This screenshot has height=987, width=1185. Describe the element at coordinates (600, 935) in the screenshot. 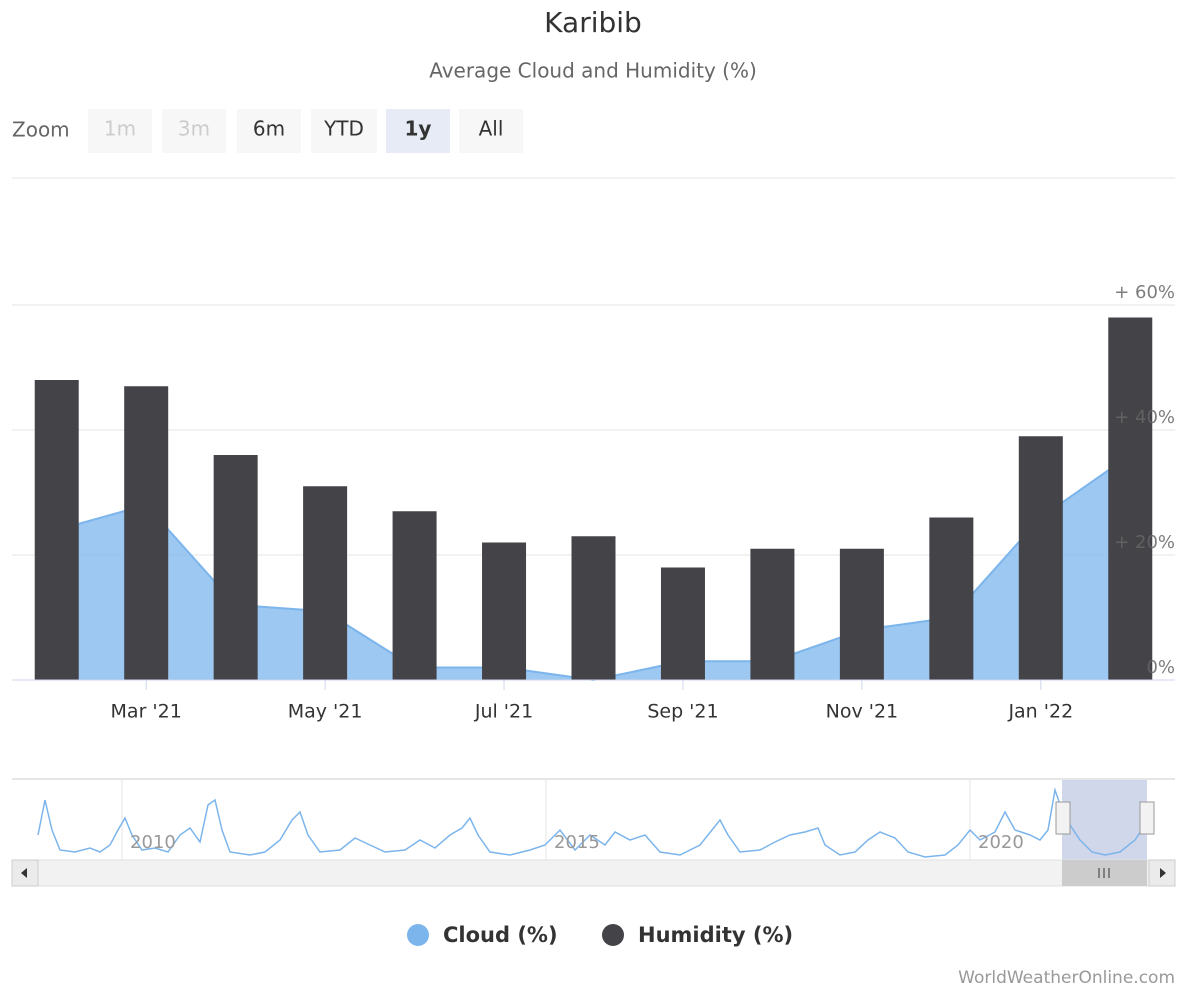

I see `legend: Cloud (%) Humidity (%)` at that location.